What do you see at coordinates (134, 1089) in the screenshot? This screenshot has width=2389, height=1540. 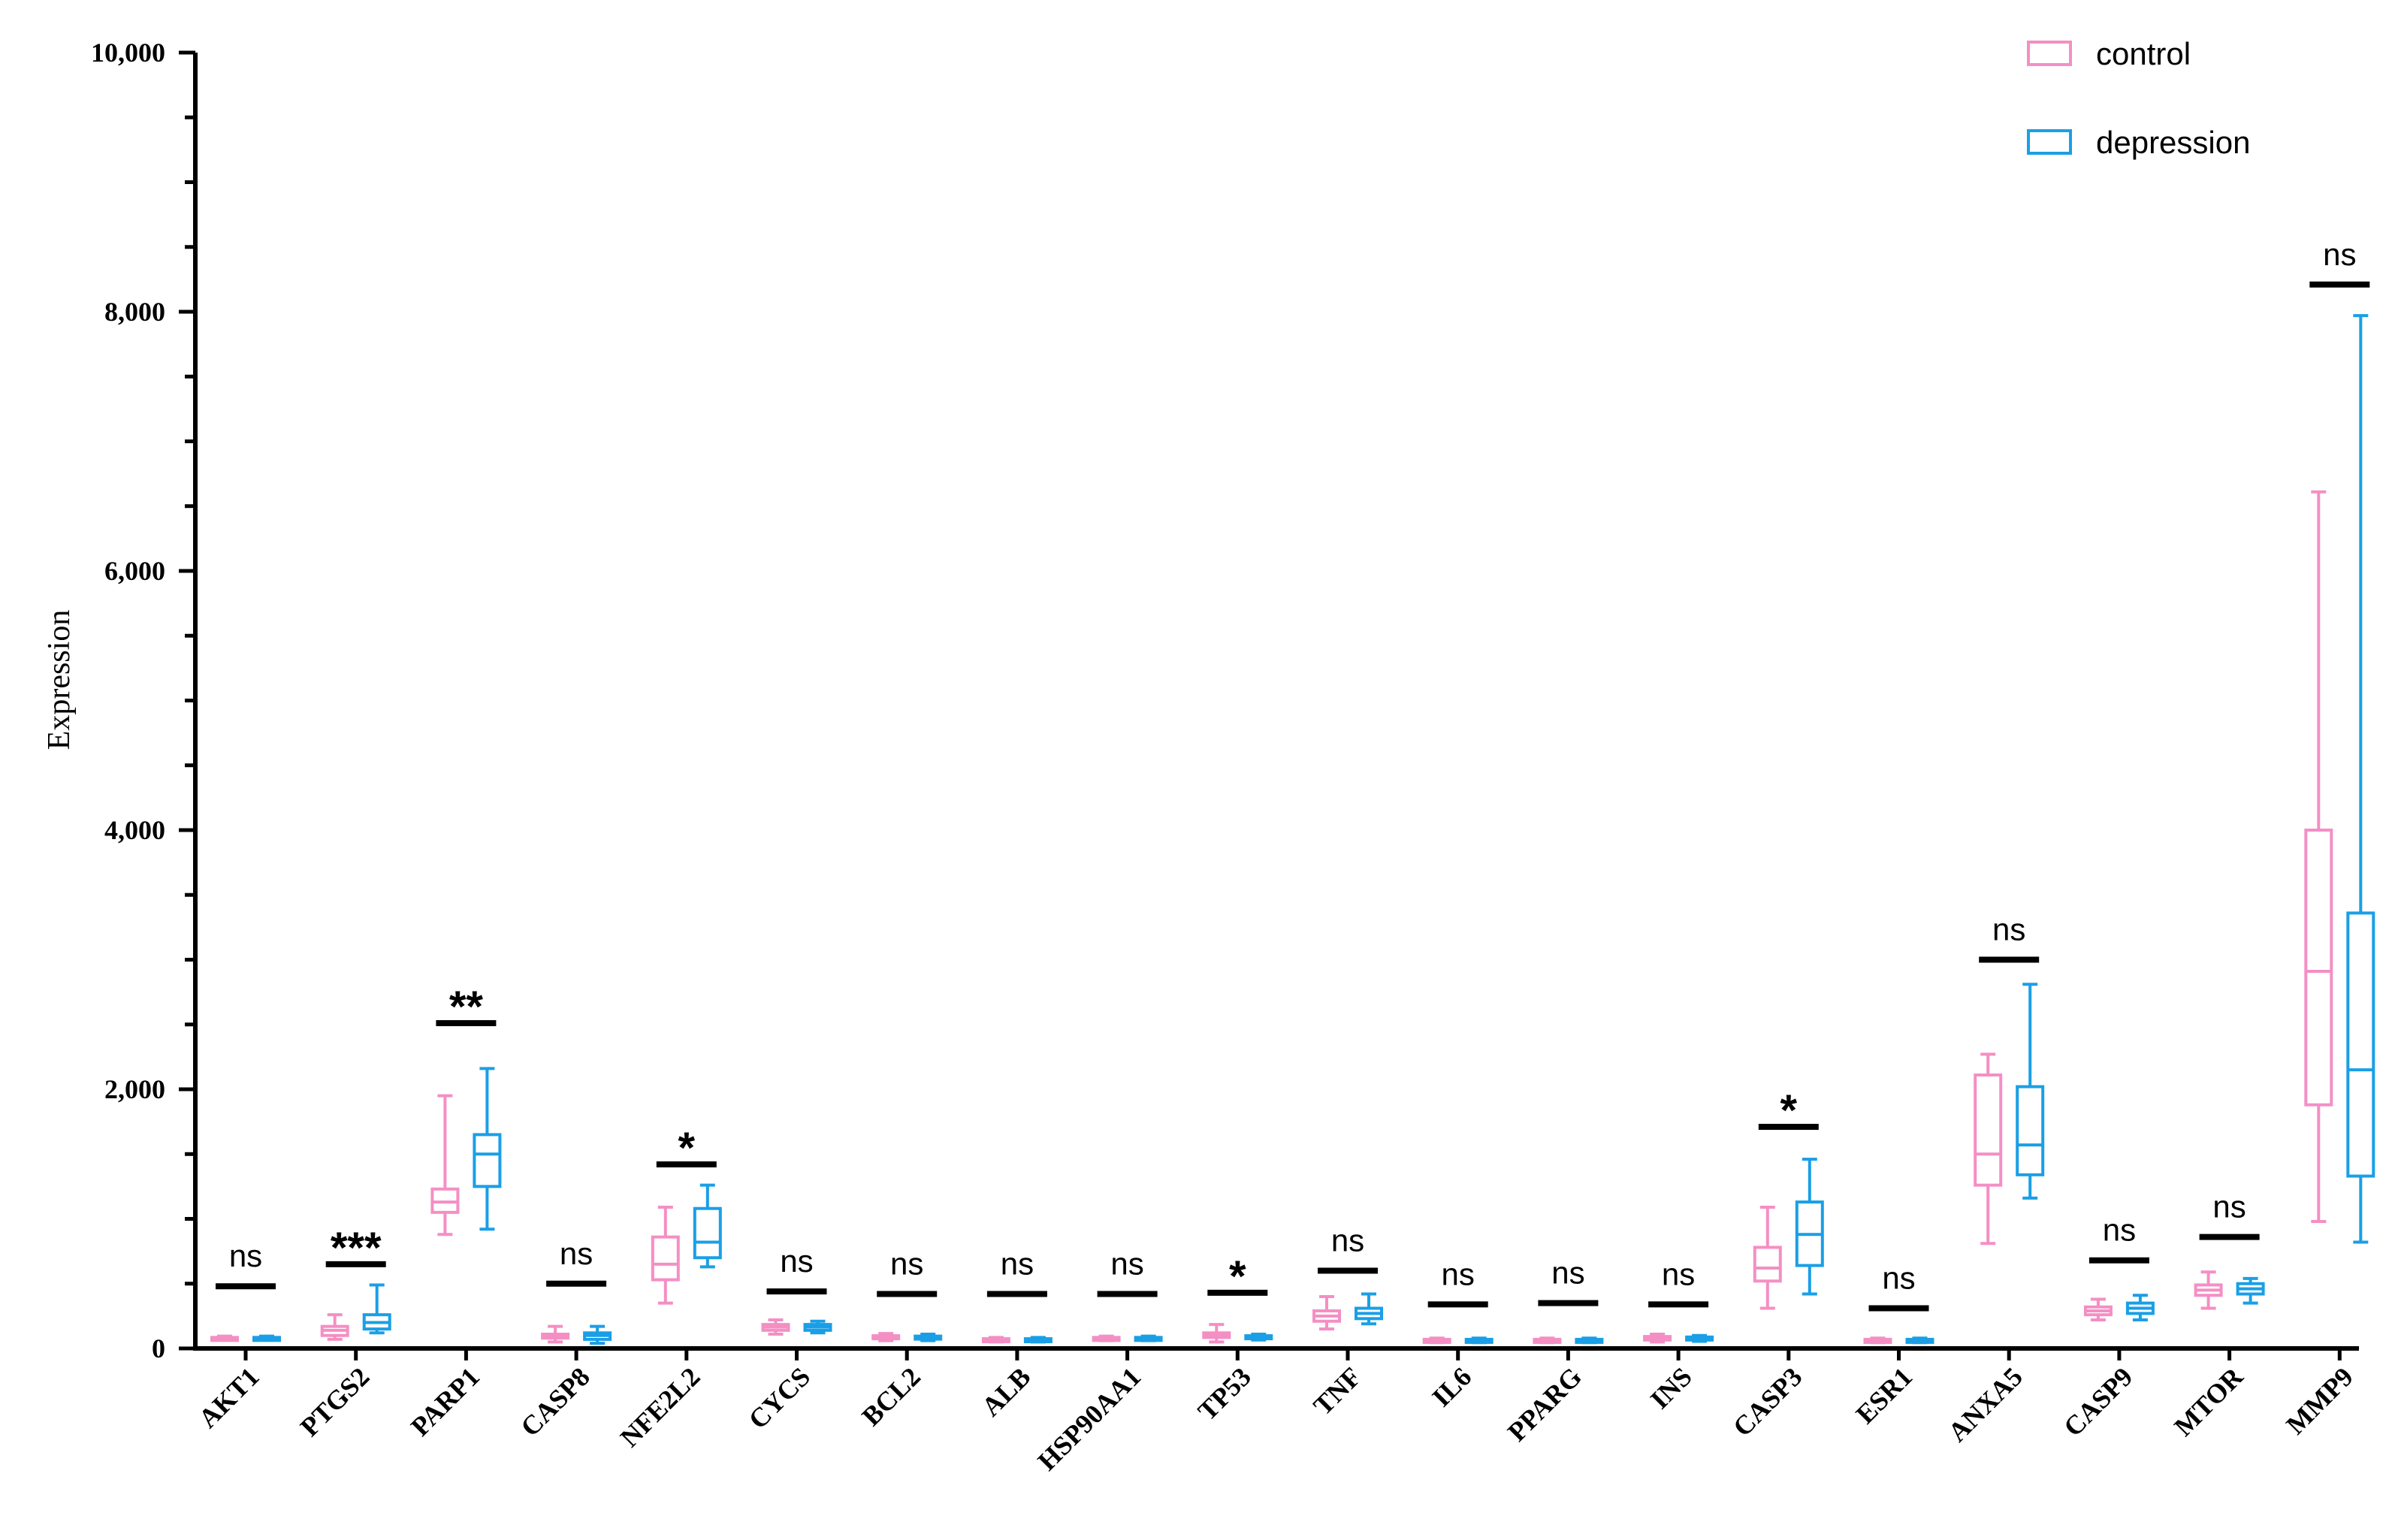 I see `y-tick-label: 2,000` at bounding box center [134, 1089].